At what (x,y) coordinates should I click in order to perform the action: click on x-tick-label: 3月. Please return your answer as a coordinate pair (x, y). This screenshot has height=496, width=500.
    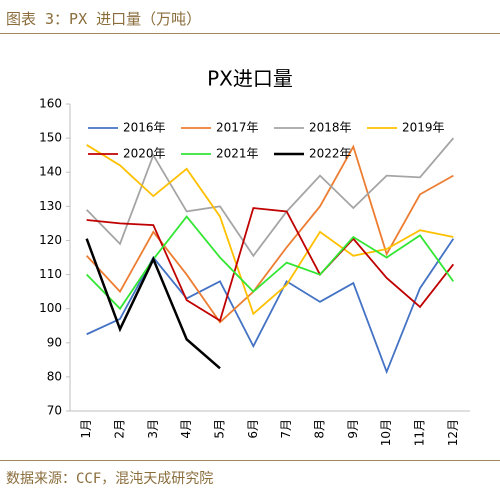
    Looking at the image, I should click on (153, 429).